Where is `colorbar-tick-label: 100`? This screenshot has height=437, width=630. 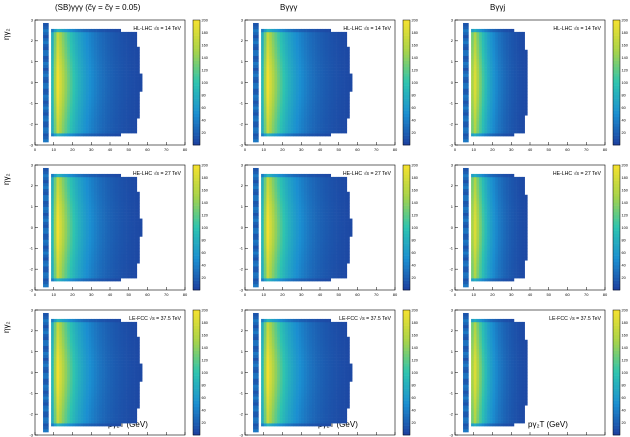
colorbar-tick-label: 100 is located at coordinates (205, 228).